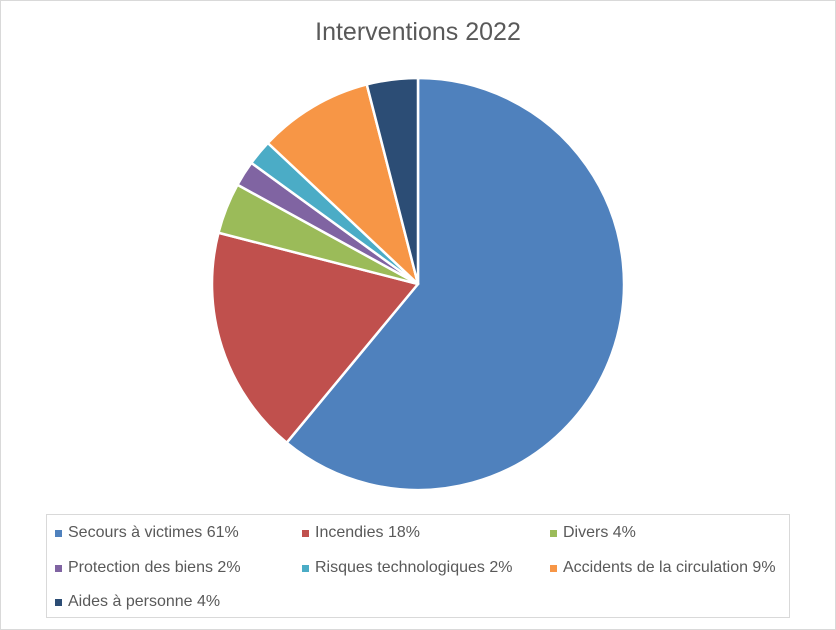 The width and height of the screenshot is (836, 630). What do you see at coordinates (599, 532) in the screenshot?
I see `legend-label: Divers 4%` at bounding box center [599, 532].